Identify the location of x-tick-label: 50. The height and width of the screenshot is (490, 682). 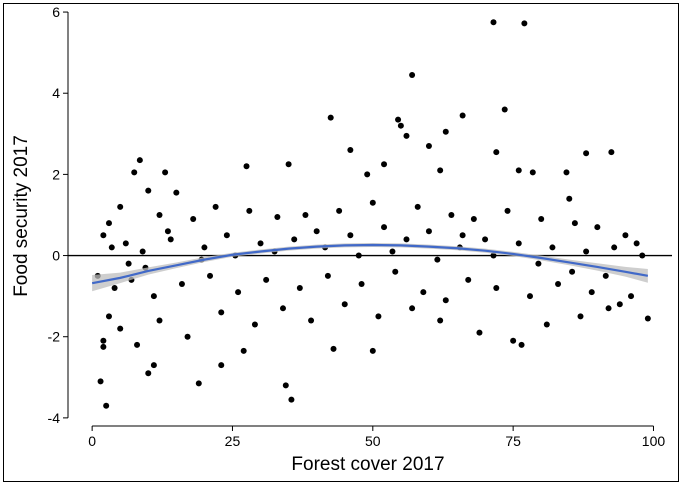
(373, 441).